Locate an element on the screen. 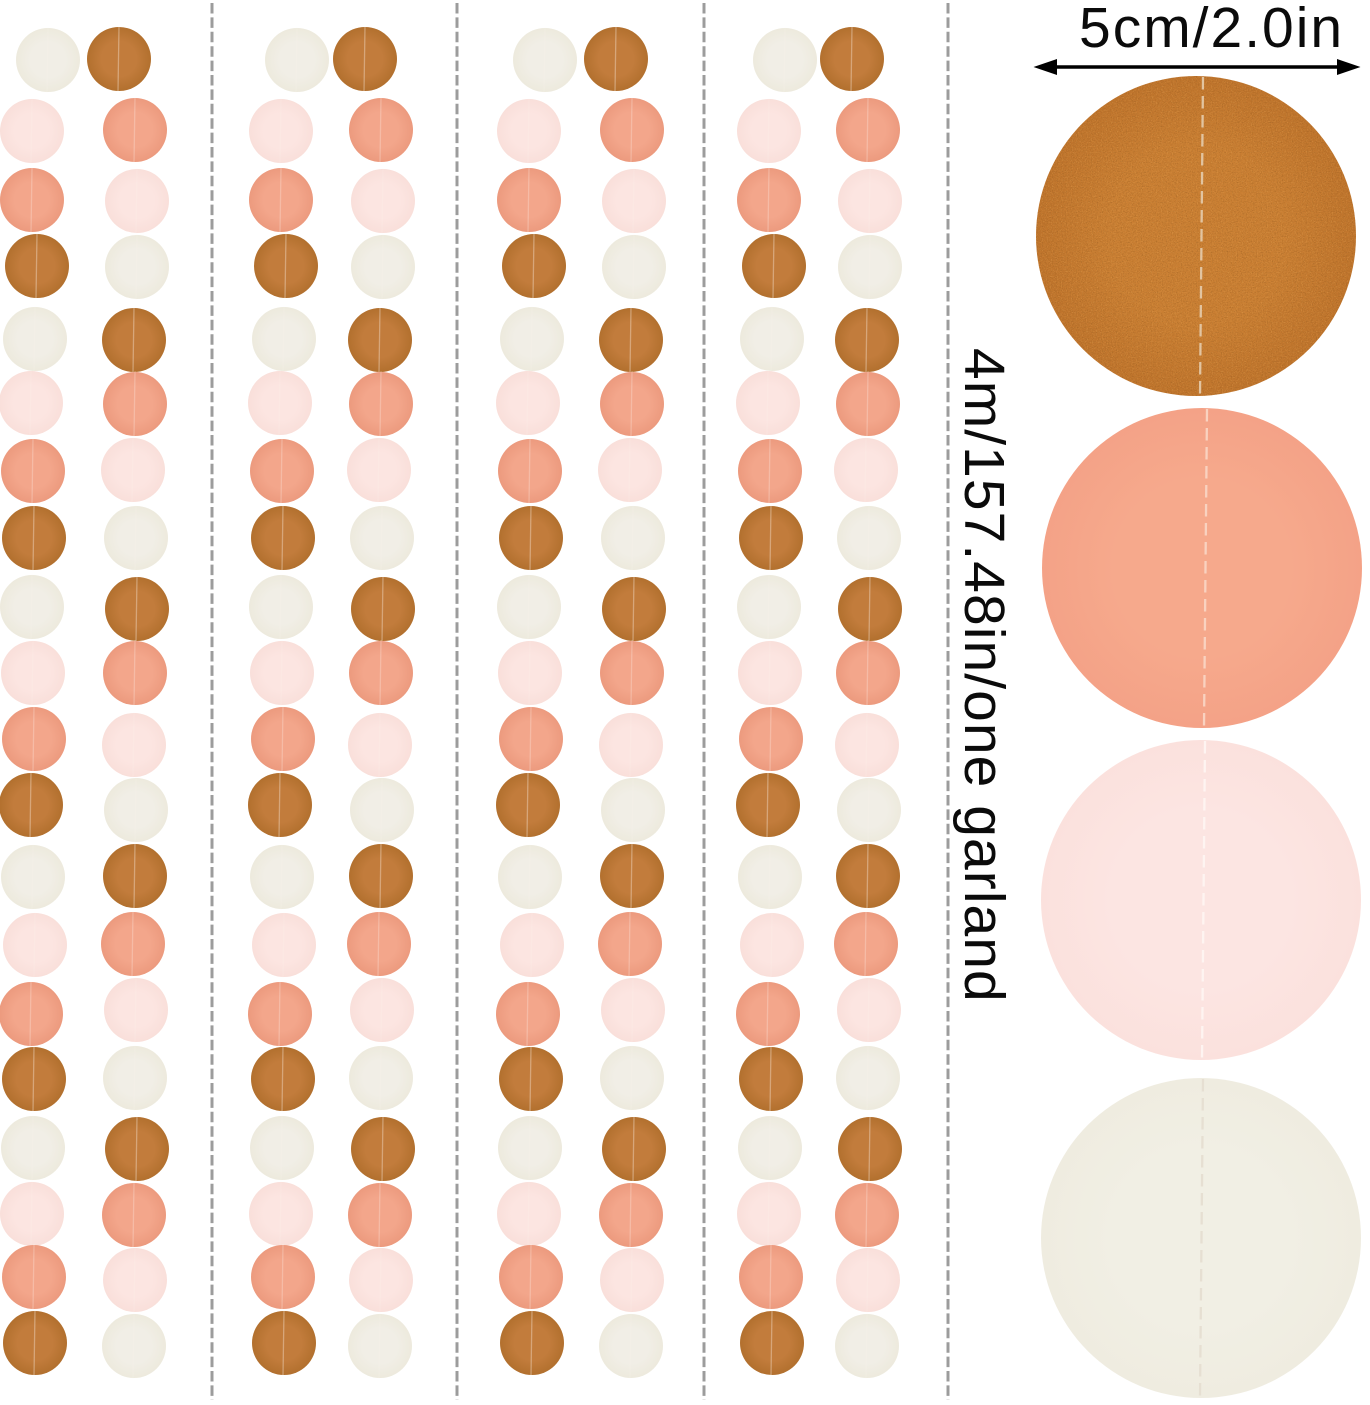 The width and height of the screenshot is (1370, 1405). svg-text: 5cm/2.0in is located at coordinates (1211, 30).